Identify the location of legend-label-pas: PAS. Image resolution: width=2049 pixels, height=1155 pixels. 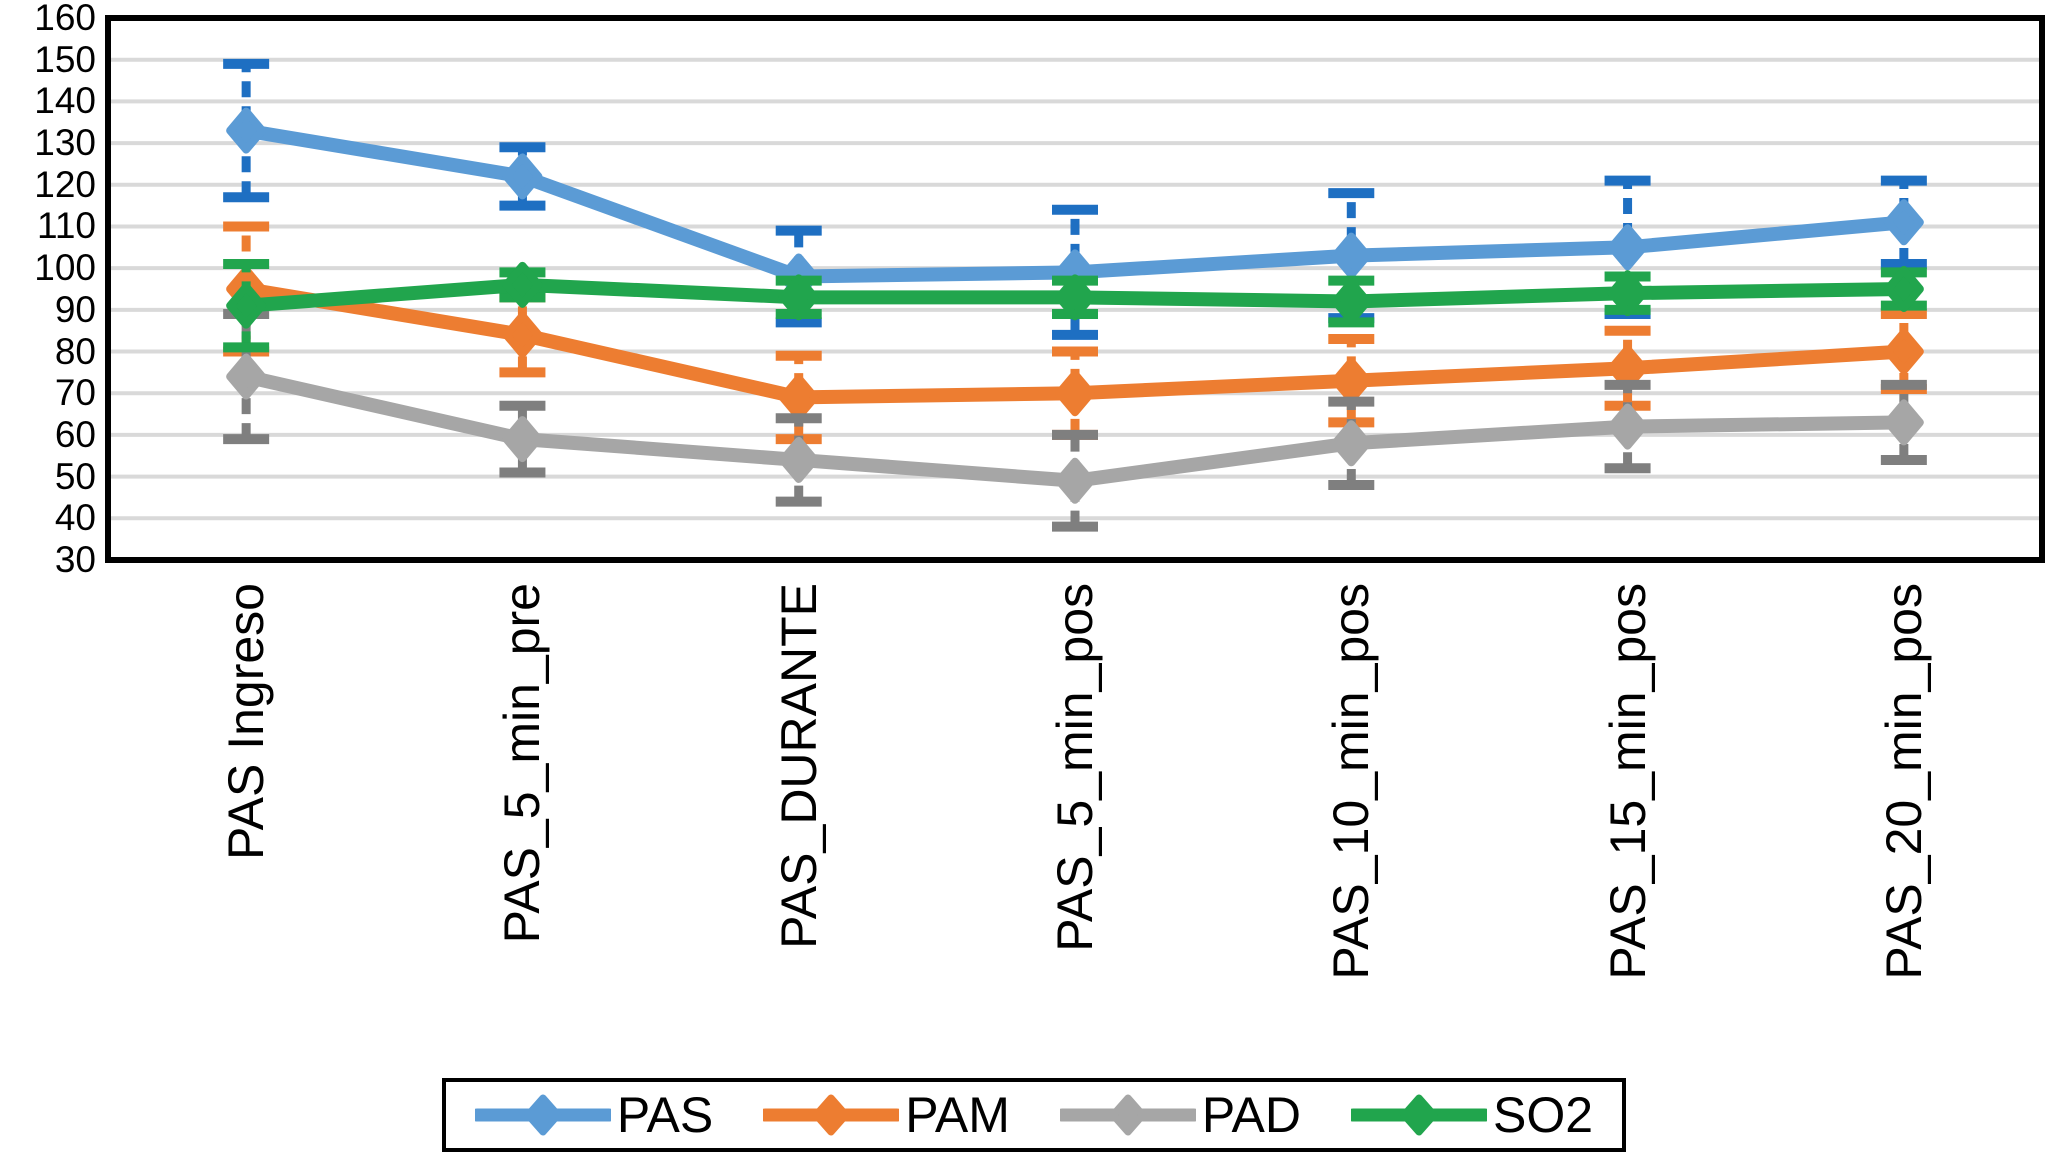
(665, 1115).